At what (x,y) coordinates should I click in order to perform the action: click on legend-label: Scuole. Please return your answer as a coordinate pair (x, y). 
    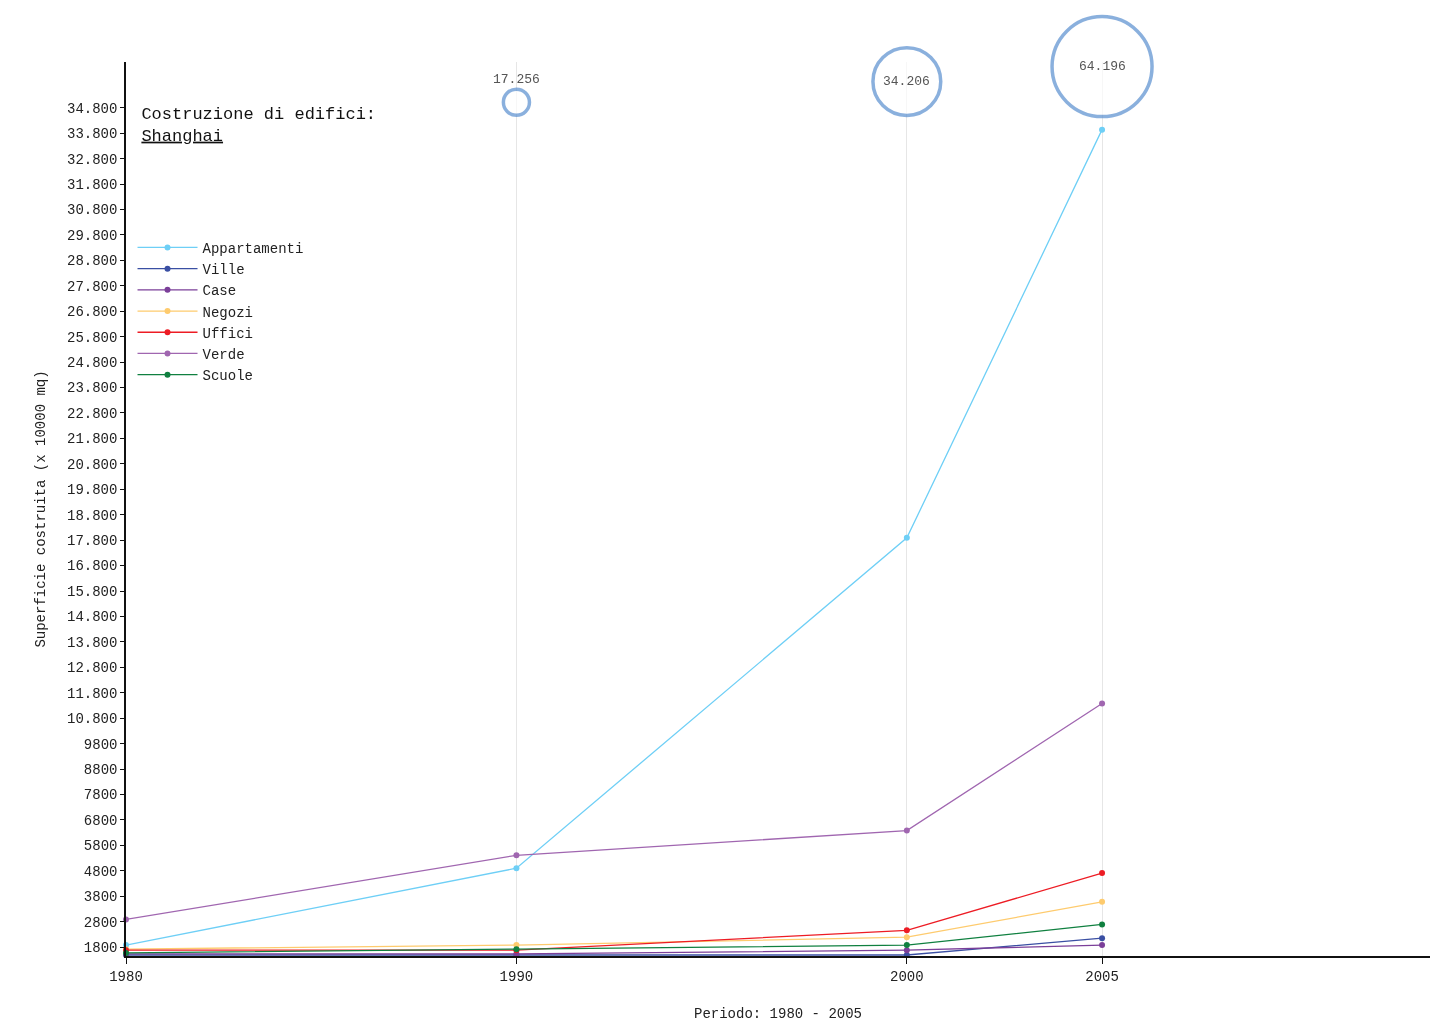
    Looking at the image, I should click on (227, 376).